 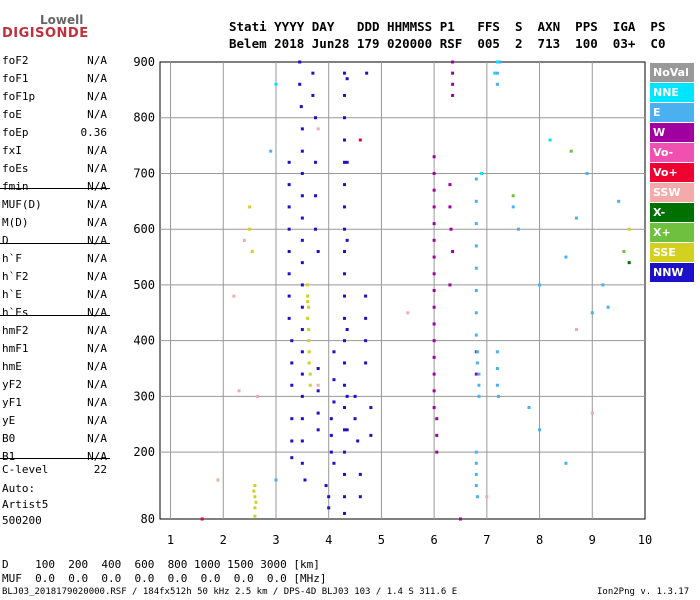 I want to click on param-name: hmF2, so click(x=15, y=330).